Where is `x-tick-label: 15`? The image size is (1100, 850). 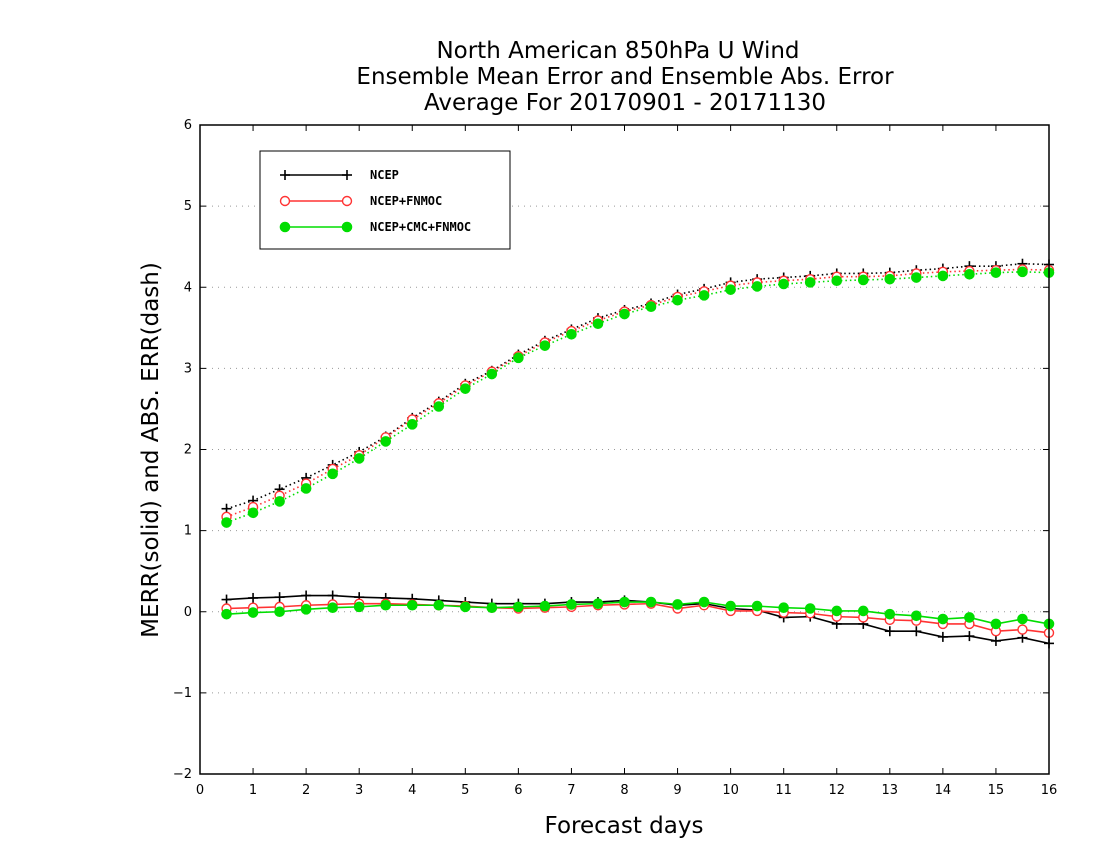
x-tick-label: 15 is located at coordinates (996, 790).